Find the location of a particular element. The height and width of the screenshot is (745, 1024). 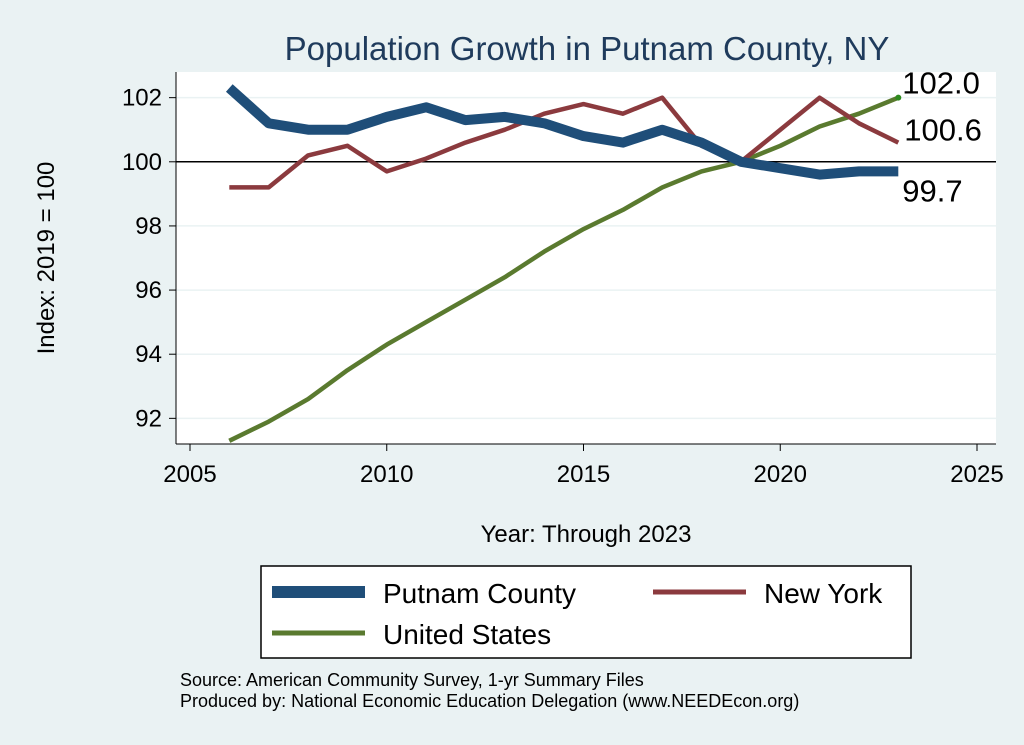

end-marker-united-states is located at coordinates (898, 97).